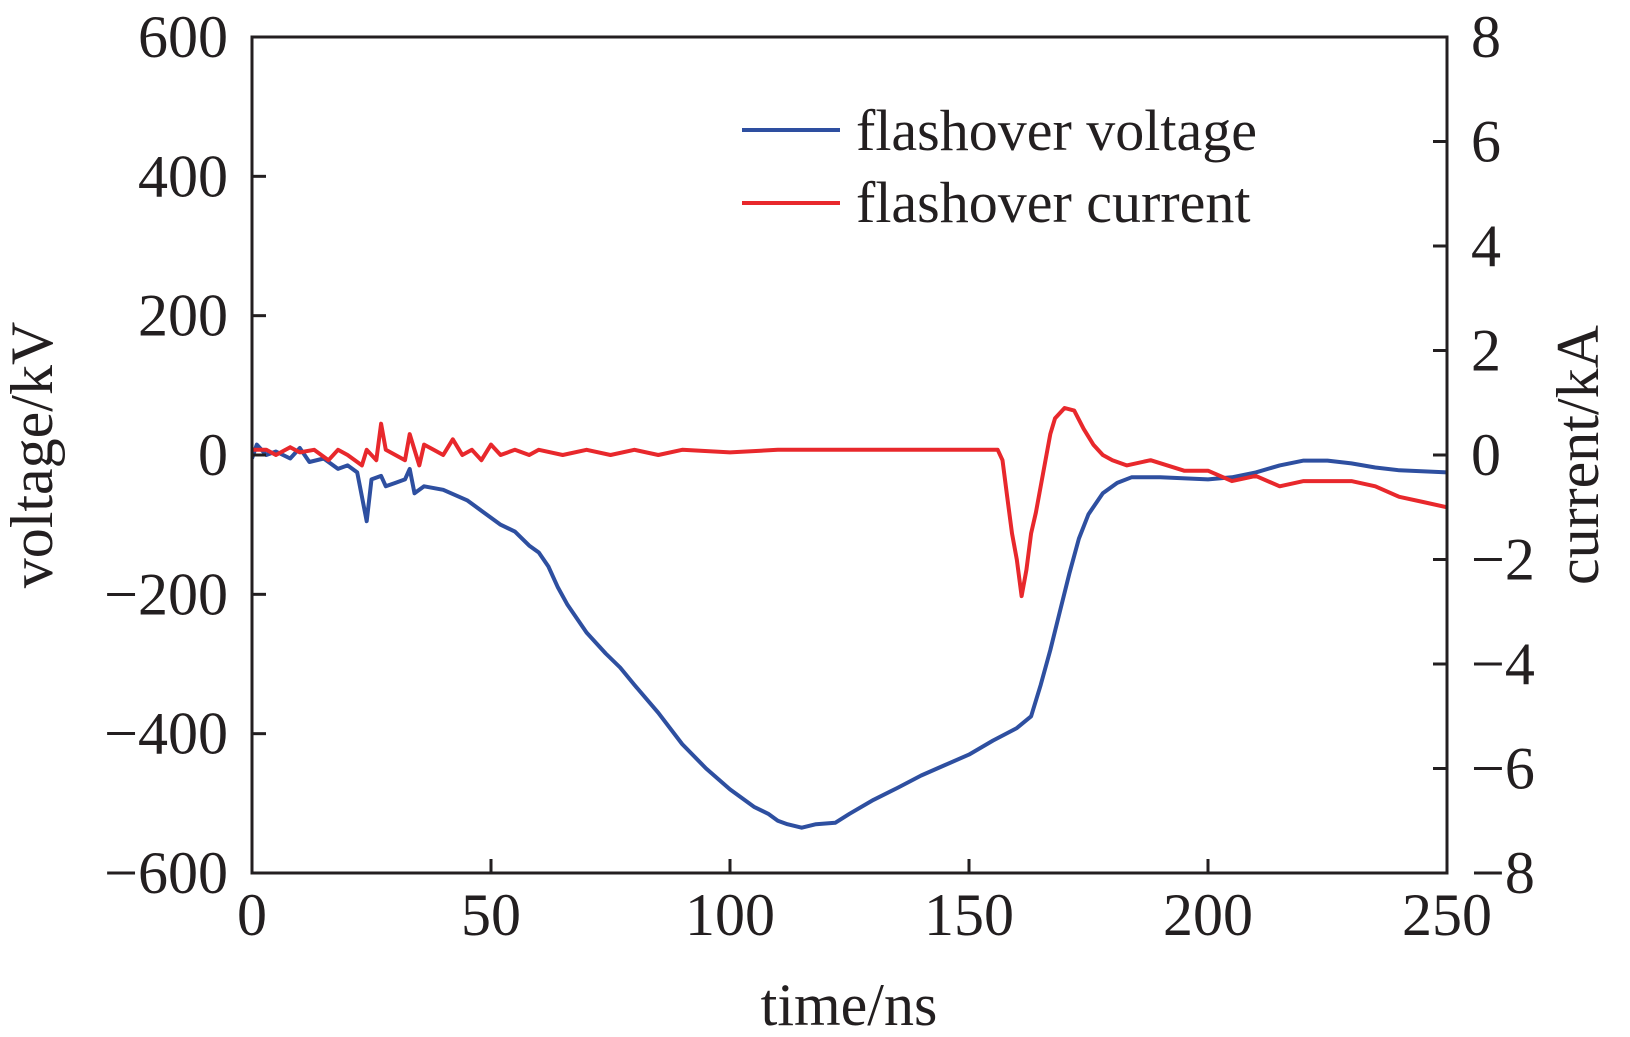 The image size is (1630, 1037). Describe the element at coordinates (1486, 351) in the screenshot. I see `y2-tick-label: 2` at that location.